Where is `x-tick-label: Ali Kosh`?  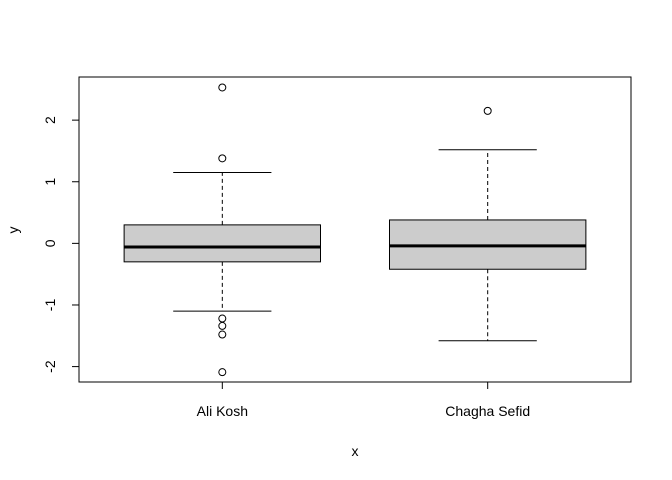 x-tick-label: Ali Kosh is located at coordinates (222, 411).